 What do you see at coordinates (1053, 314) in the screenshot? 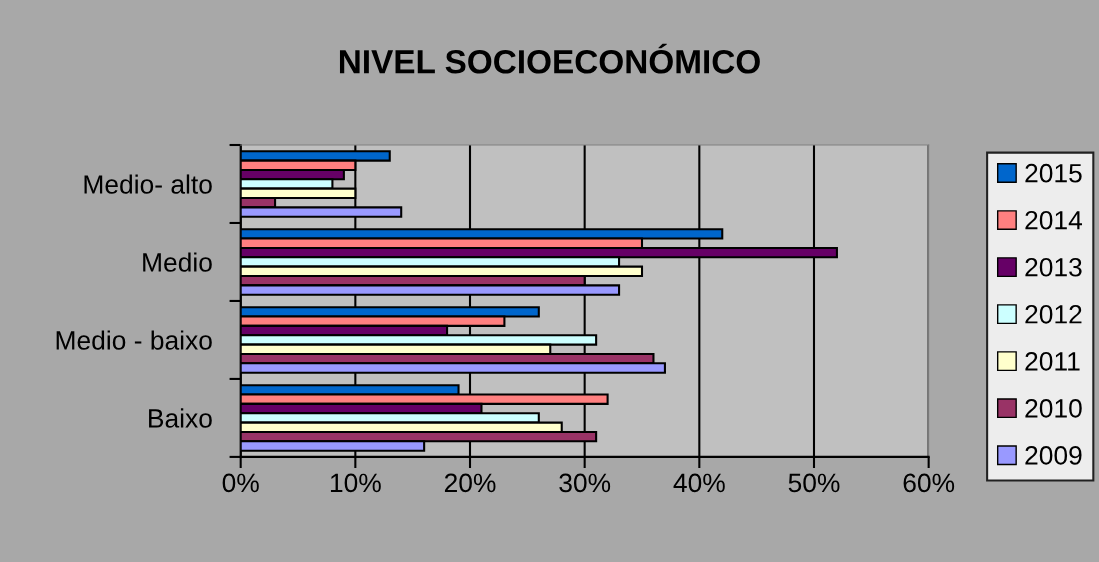
I see `legend-label: 2012` at bounding box center [1053, 314].